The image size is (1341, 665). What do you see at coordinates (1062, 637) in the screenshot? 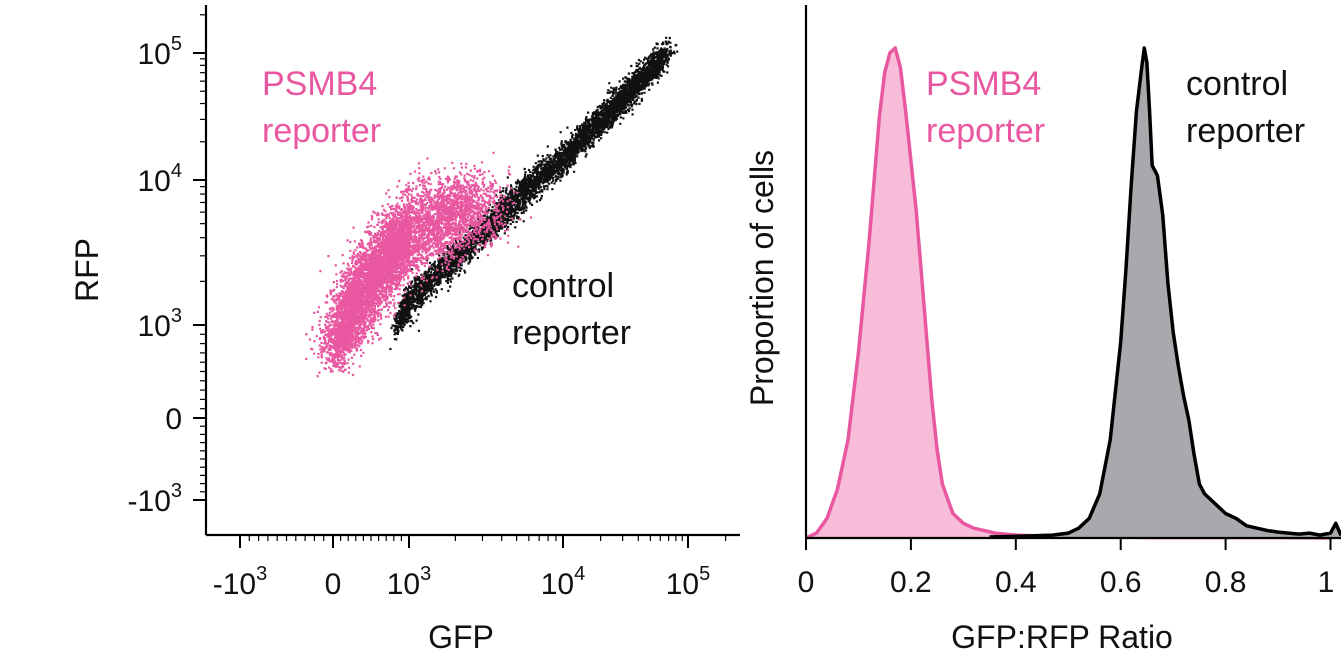
I see `hist-x-axis-title: GFP:RFP Ratio` at bounding box center [1062, 637].